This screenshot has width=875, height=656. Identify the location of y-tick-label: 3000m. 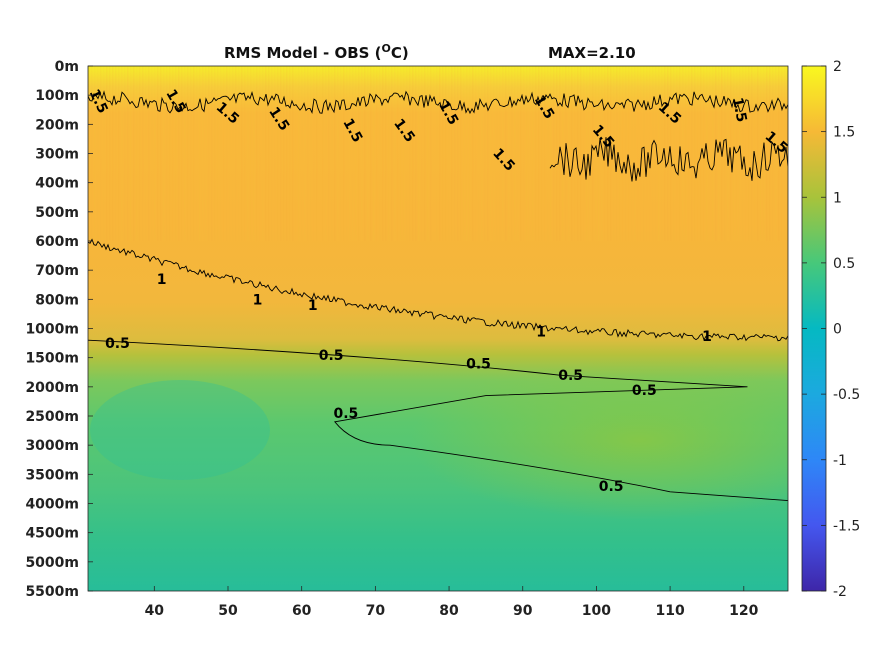
(52, 446).